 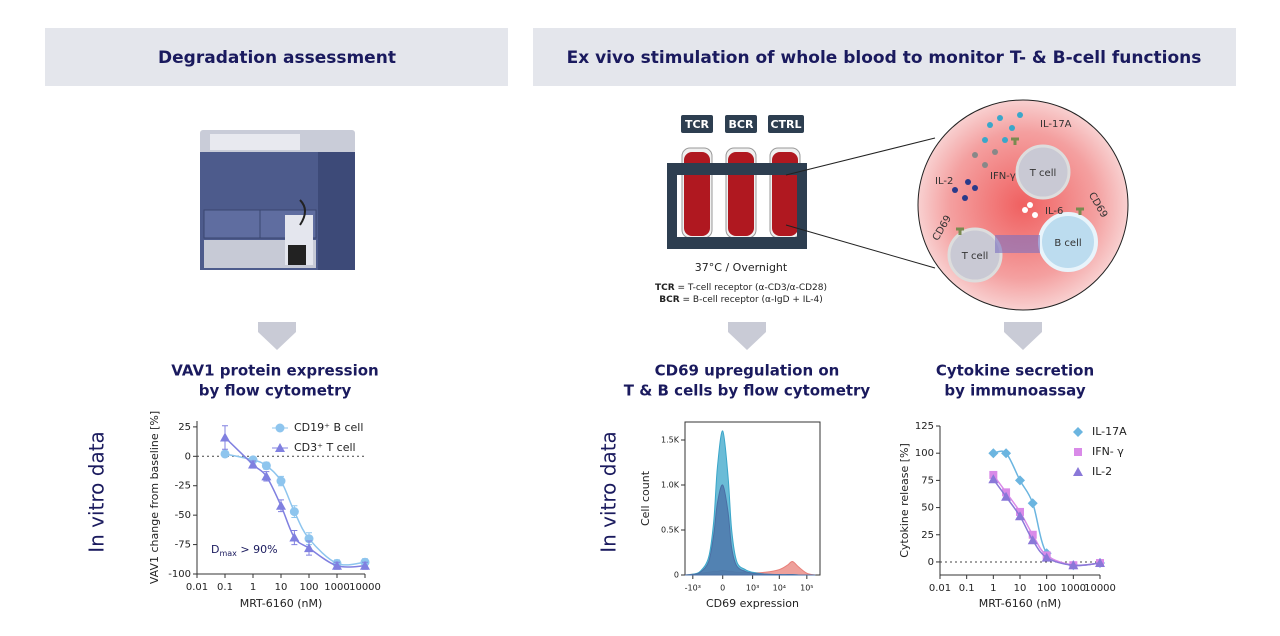 I want to click on chart-title: by flow cytometry, so click(x=275, y=391).